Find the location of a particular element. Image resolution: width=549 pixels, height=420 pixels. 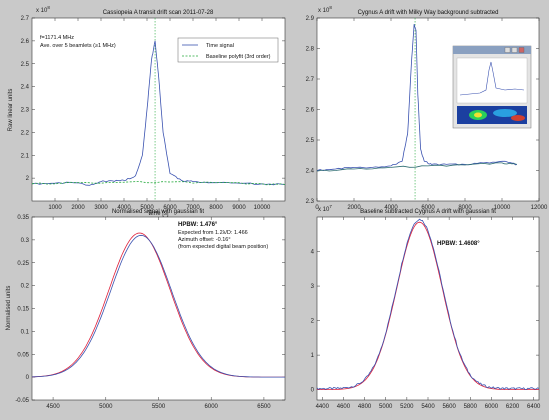

y-tick-label: 2.2 is located at coordinates (25, 133).